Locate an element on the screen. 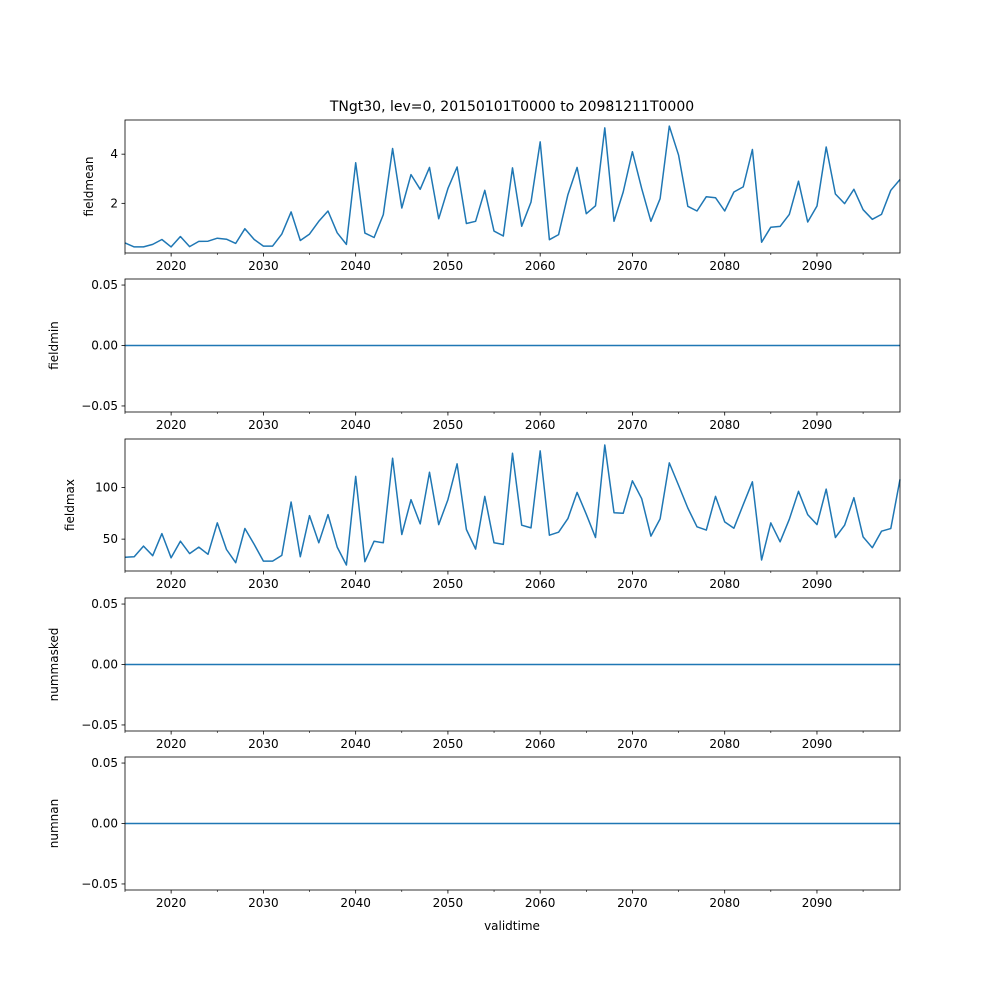  nummasked-y-axis-label: nummasked is located at coordinates (54, 665).